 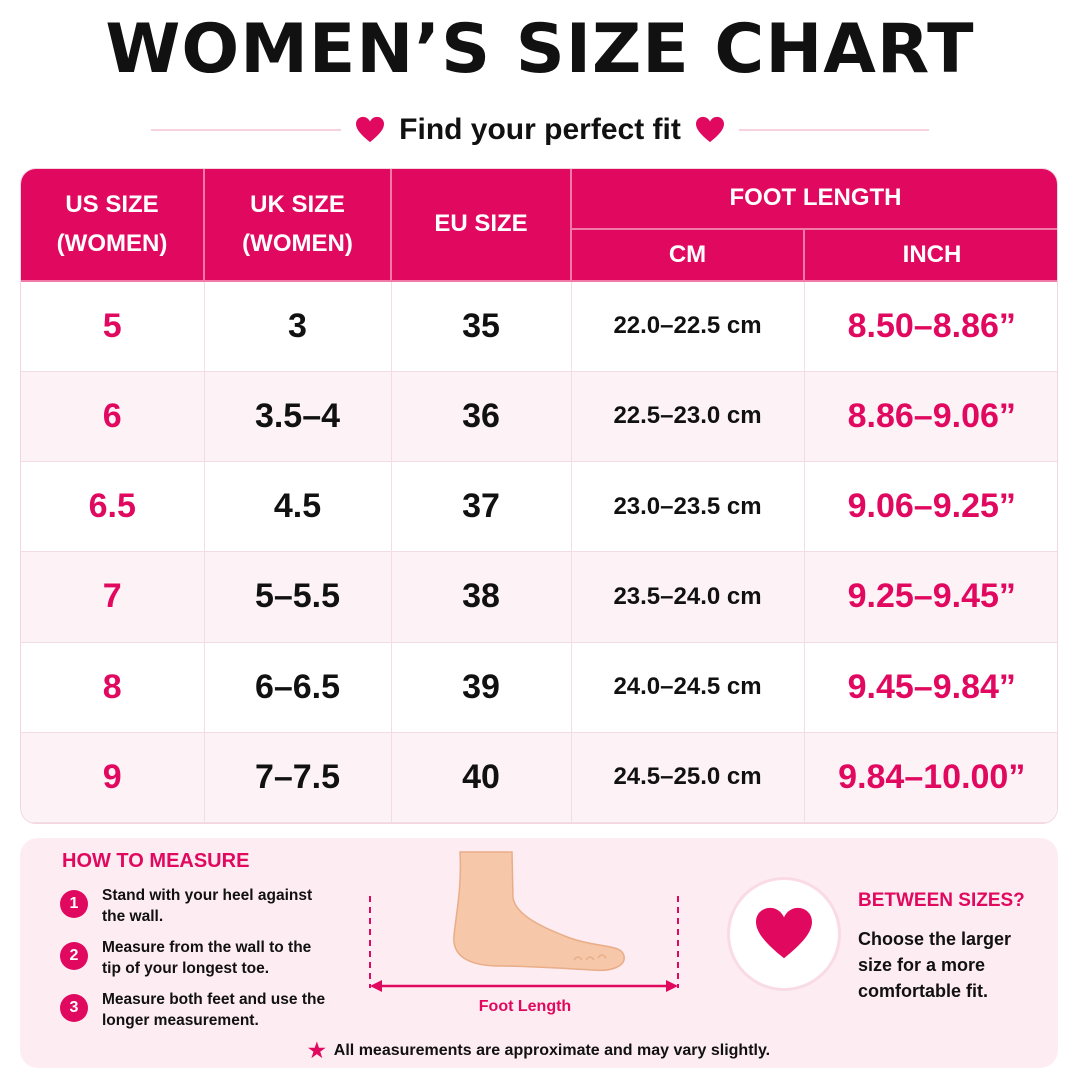 What do you see at coordinates (930, 597) in the screenshot?
I see `cell-inch: 9.25–9.45”` at bounding box center [930, 597].